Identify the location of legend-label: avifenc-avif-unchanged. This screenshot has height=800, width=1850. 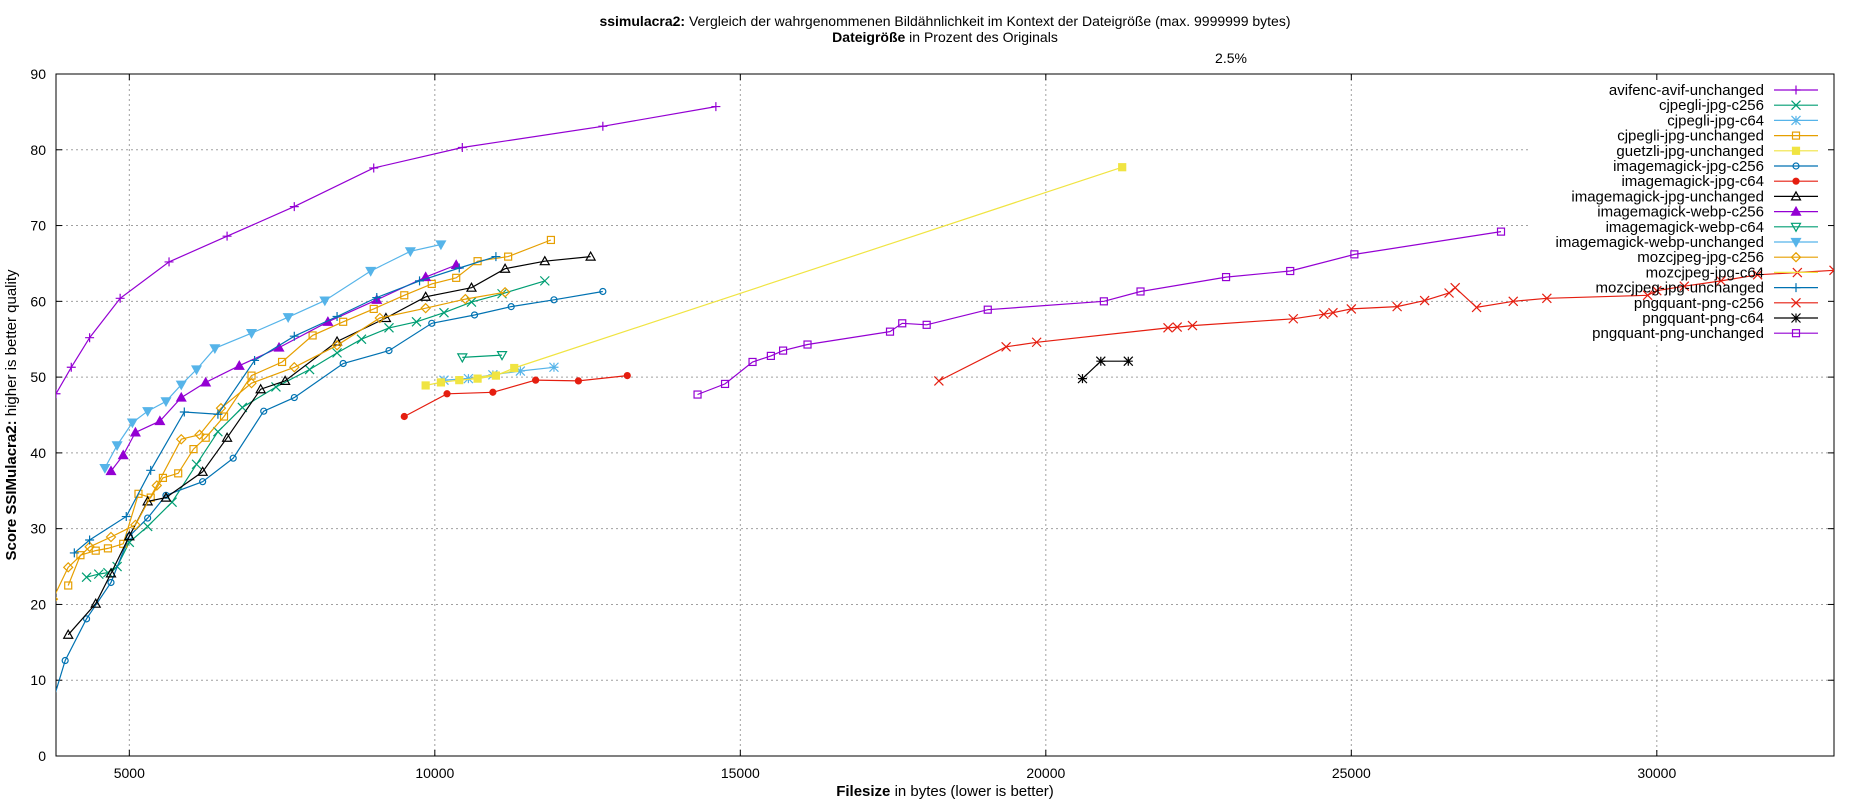
(1686, 90).